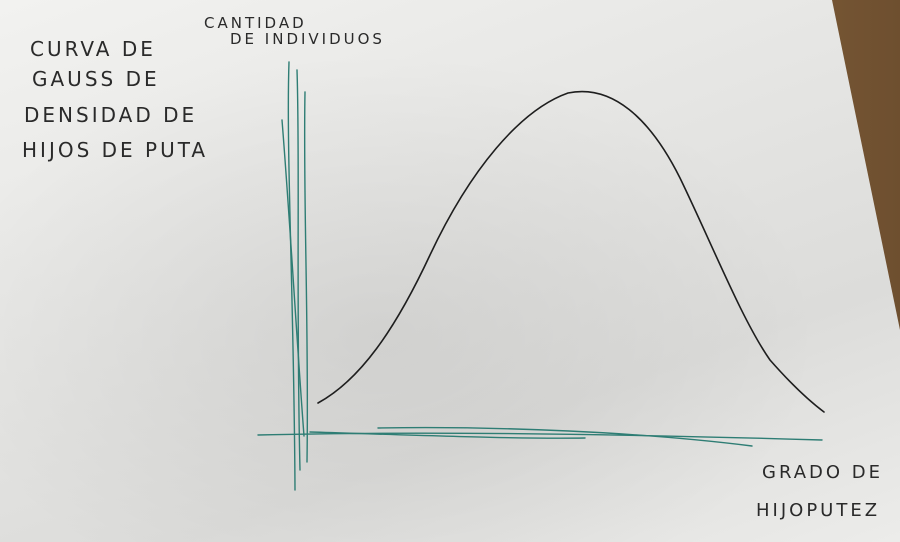 This screenshot has height=542, width=900. What do you see at coordinates (818, 510) in the screenshot?
I see `x-axis-label-line: HIJOPUTEZ` at bounding box center [818, 510].